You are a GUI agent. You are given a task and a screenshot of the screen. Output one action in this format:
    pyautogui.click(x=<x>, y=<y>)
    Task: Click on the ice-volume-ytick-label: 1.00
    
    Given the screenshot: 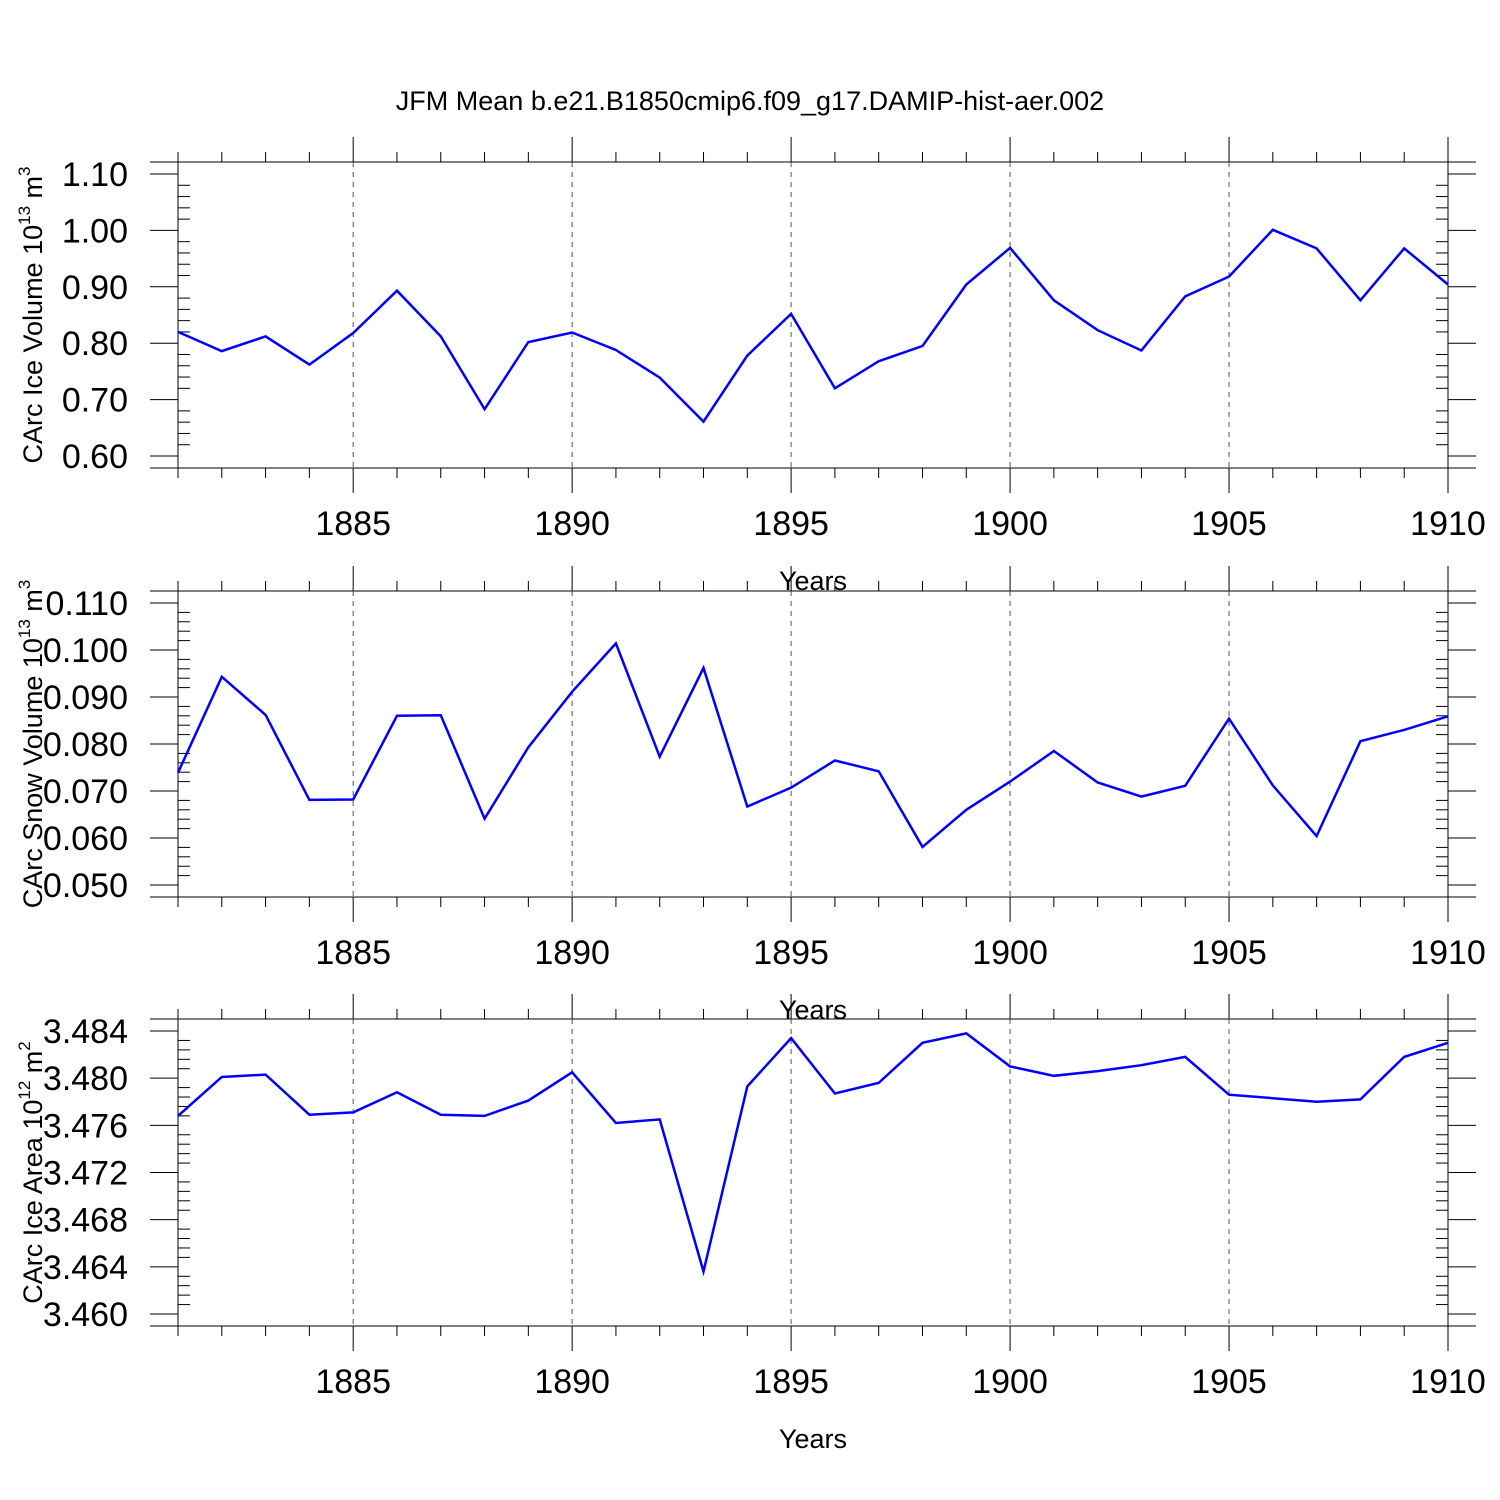 What is the action you would take?
    pyautogui.click(x=95, y=231)
    